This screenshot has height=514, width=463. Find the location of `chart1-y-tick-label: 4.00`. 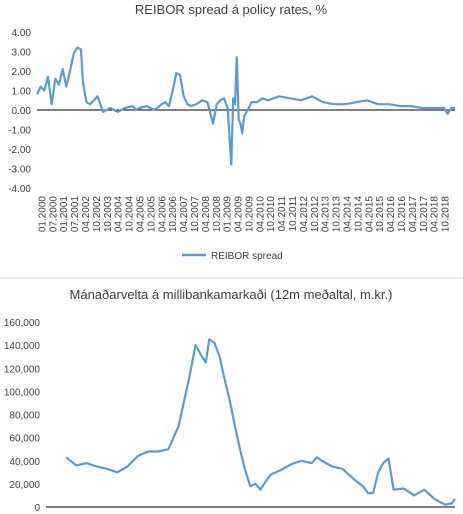

chart1-y-tick-label: 4.00 is located at coordinates (22, 33).